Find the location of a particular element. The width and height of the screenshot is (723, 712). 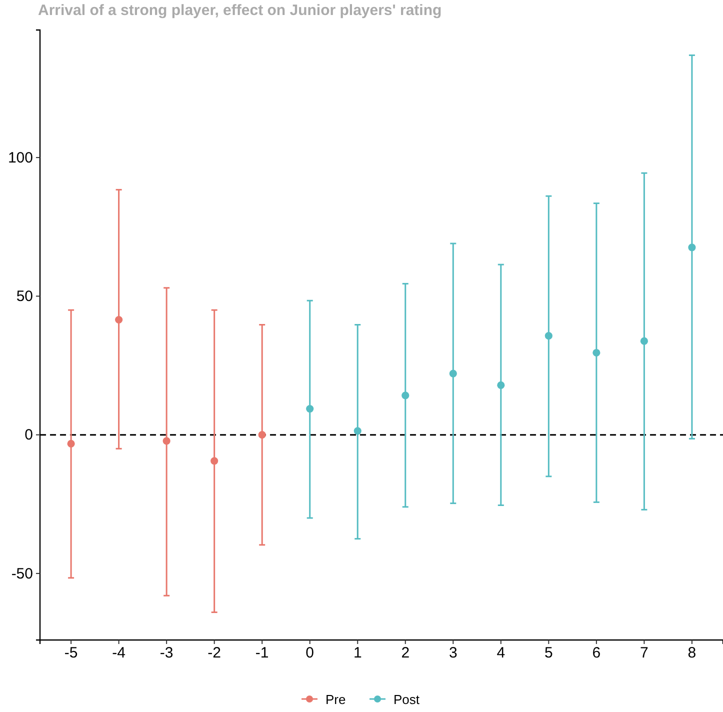

x-tick-label: -5 is located at coordinates (71, 653).